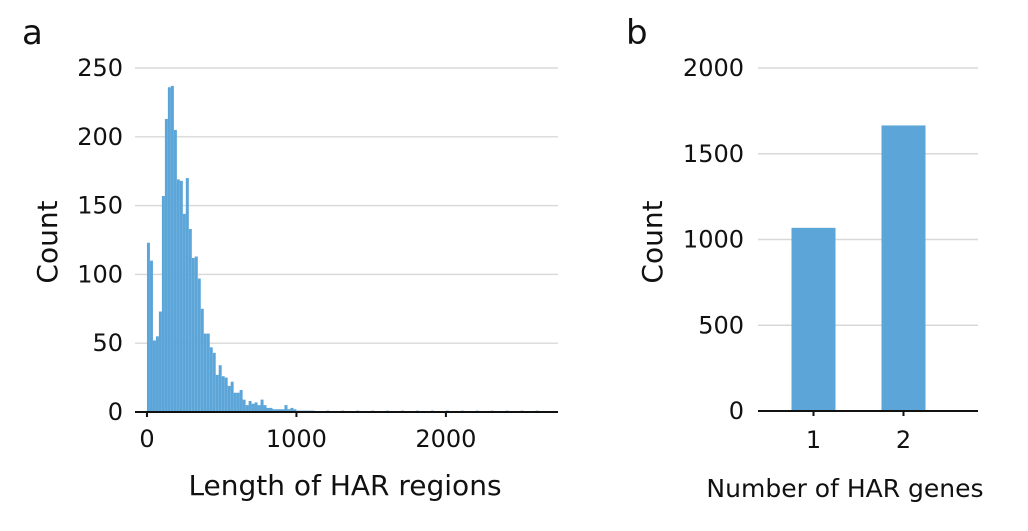 Image resolution: width=1028 pixels, height=531 pixels. Describe the element at coordinates (713, 68) in the screenshot. I see `y-tick-label: 2000` at that location.